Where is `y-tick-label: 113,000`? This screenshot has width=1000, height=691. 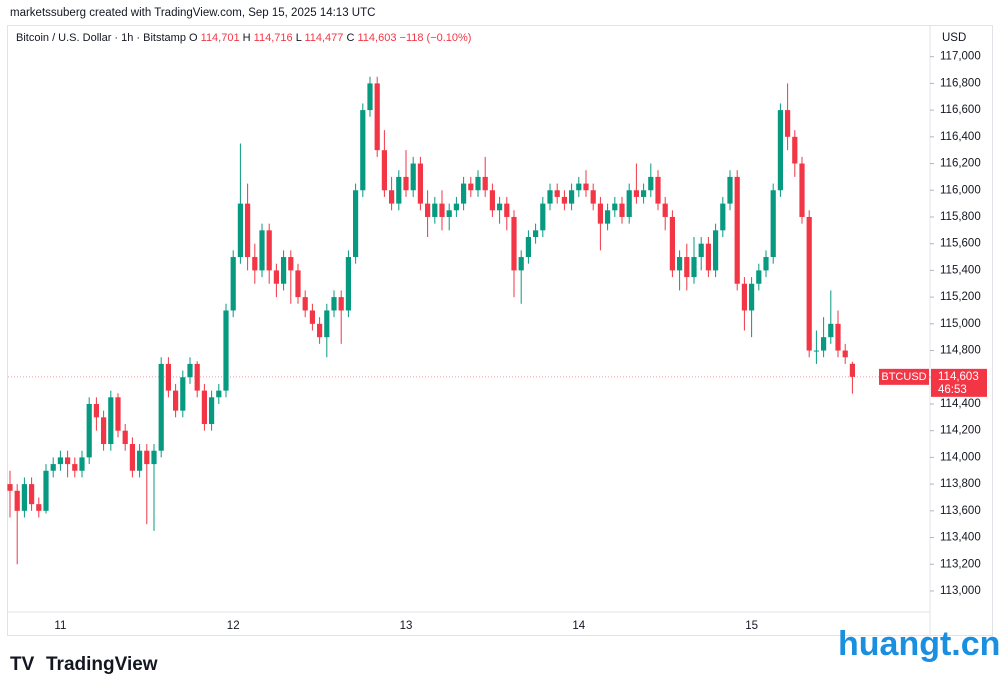
y-tick-label: 113,000 is located at coordinates (960, 591).